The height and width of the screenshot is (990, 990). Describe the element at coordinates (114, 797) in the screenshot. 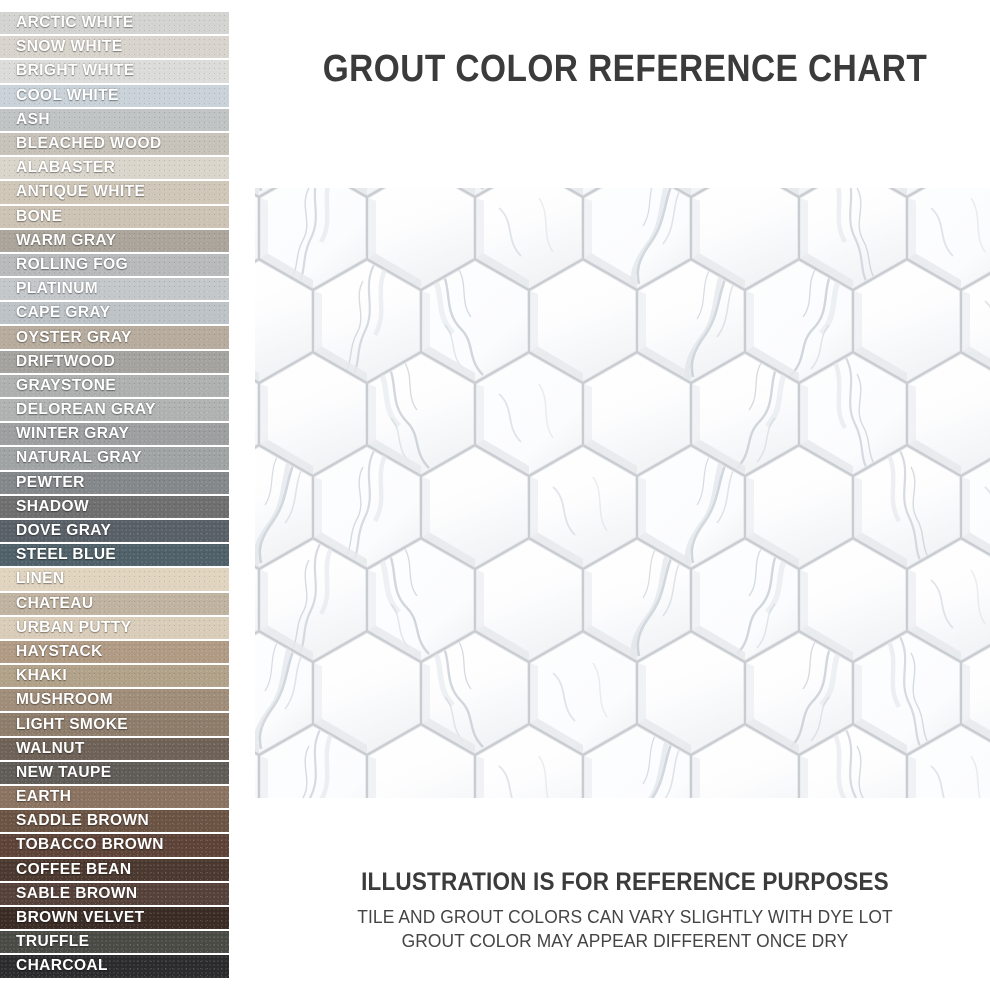

I see `grout-swatch-row: EARTH` at that location.